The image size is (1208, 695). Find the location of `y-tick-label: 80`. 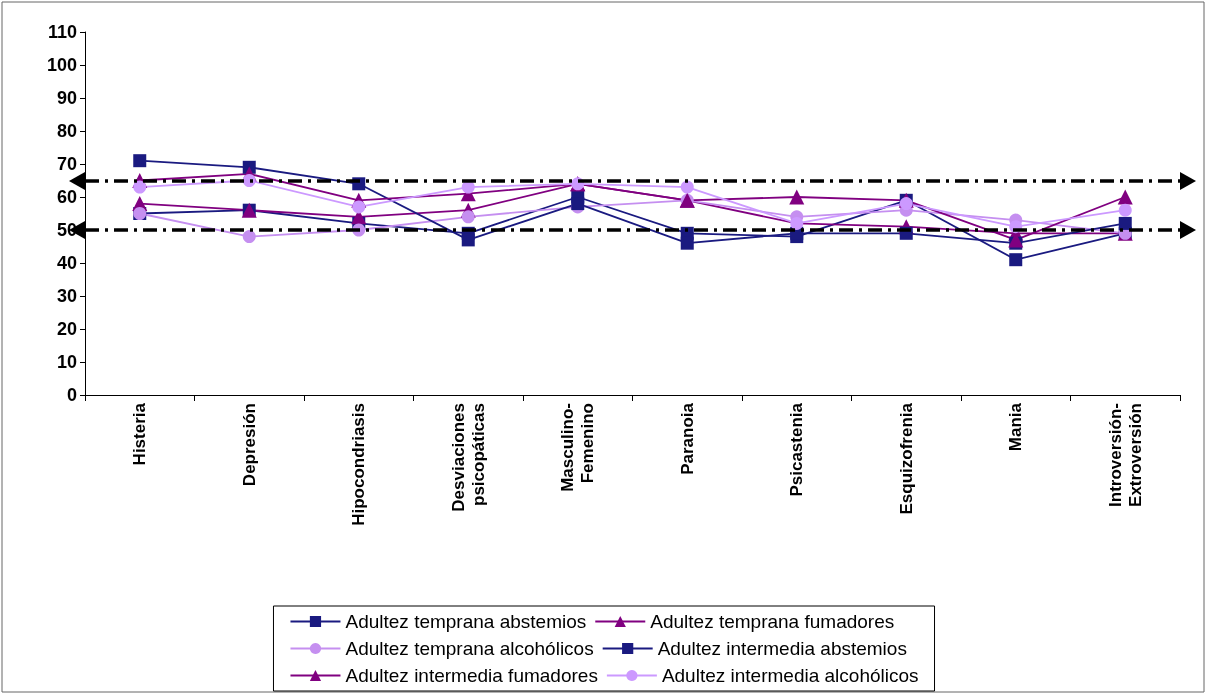

y-tick-label: 80 is located at coordinates (66, 131).